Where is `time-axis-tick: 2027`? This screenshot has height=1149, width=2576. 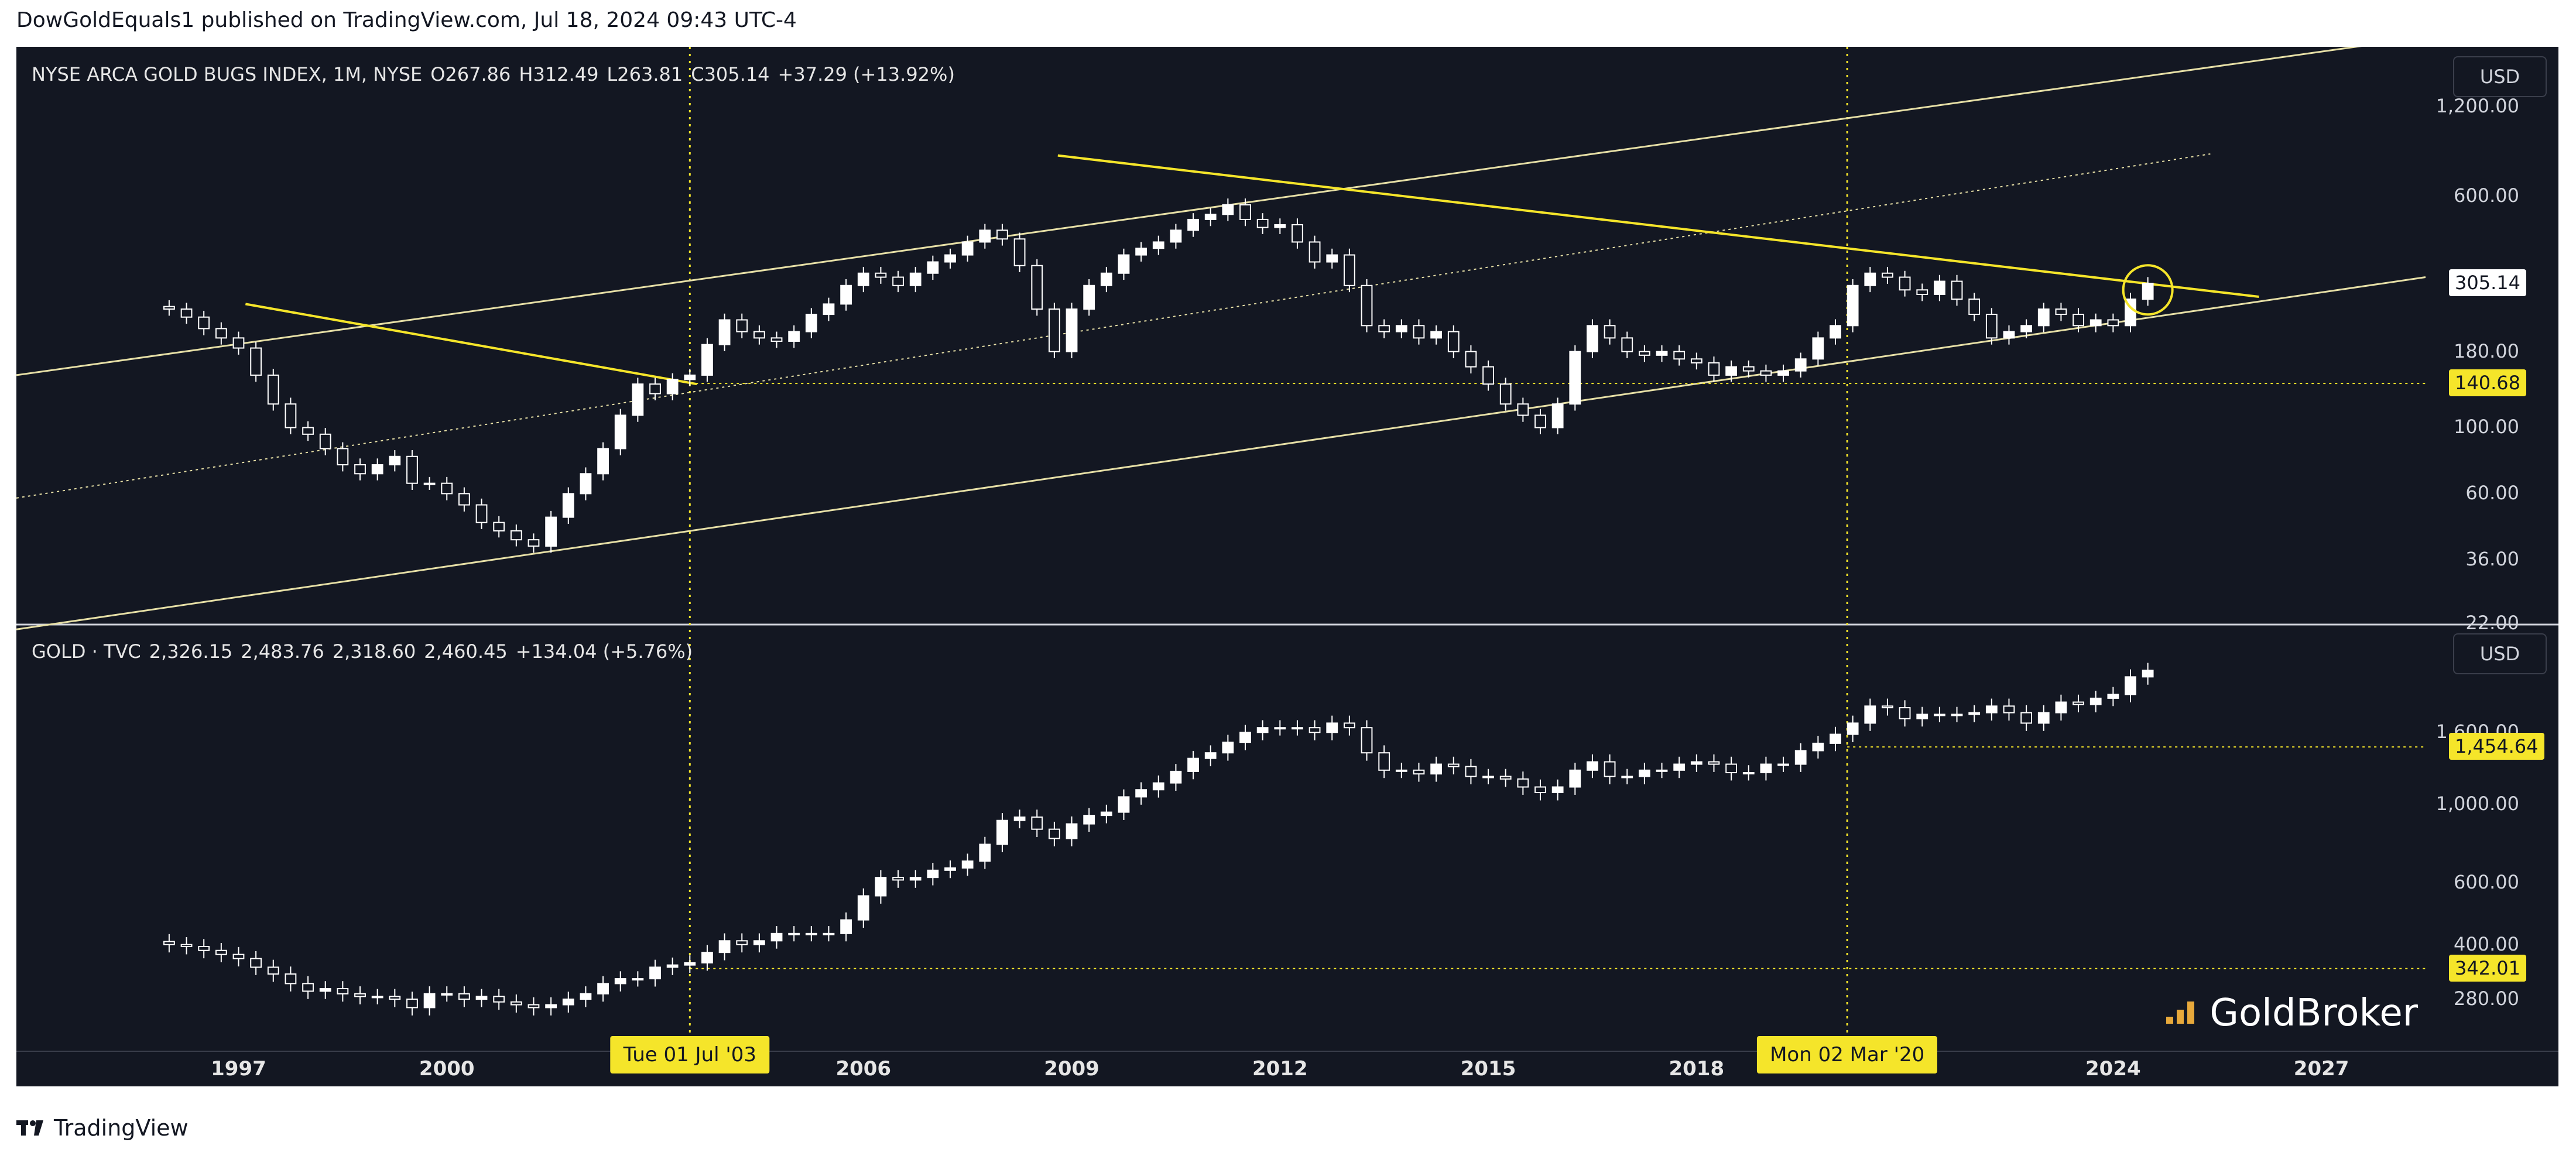
time-axis-tick: 2027 is located at coordinates (2321, 1069).